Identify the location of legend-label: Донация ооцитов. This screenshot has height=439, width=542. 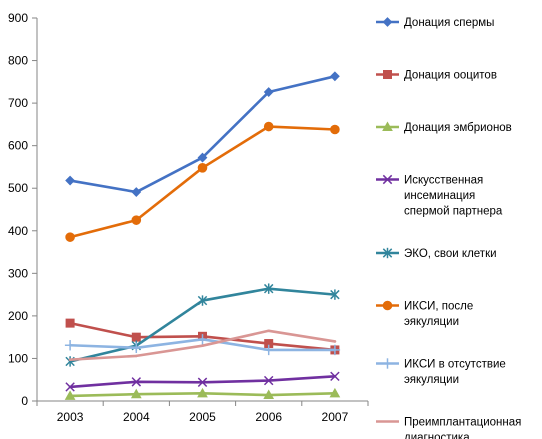
(450, 76).